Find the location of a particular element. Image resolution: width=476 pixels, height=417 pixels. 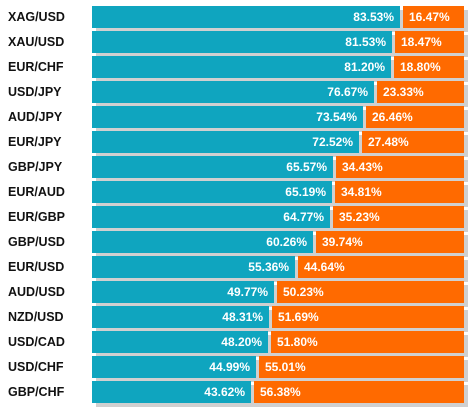

long-percent-label: 64.77% is located at coordinates (303, 217).